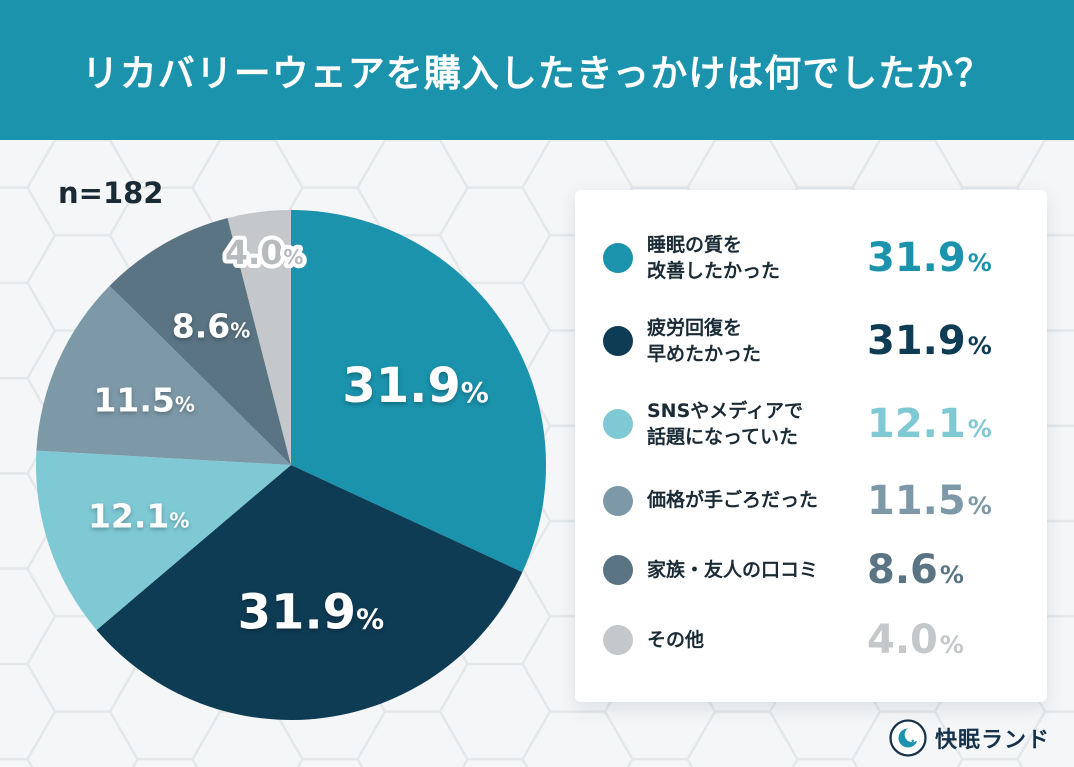 This screenshot has width=1074, height=767. I want to click on pie-slice-label-1: 31.9%, so click(311, 612).